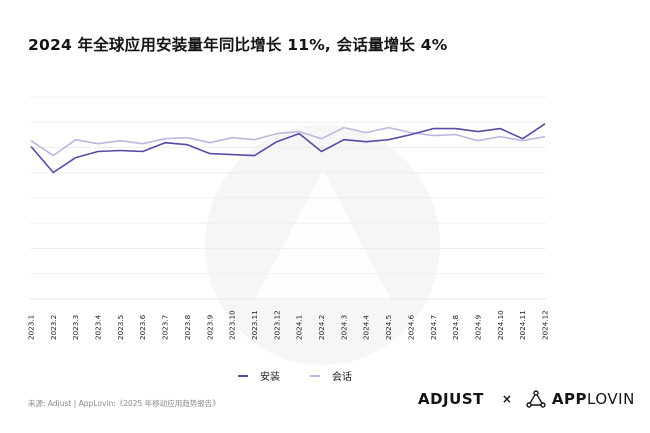  I want to click on x-tick-label: 2023.1, so click(31, 327).